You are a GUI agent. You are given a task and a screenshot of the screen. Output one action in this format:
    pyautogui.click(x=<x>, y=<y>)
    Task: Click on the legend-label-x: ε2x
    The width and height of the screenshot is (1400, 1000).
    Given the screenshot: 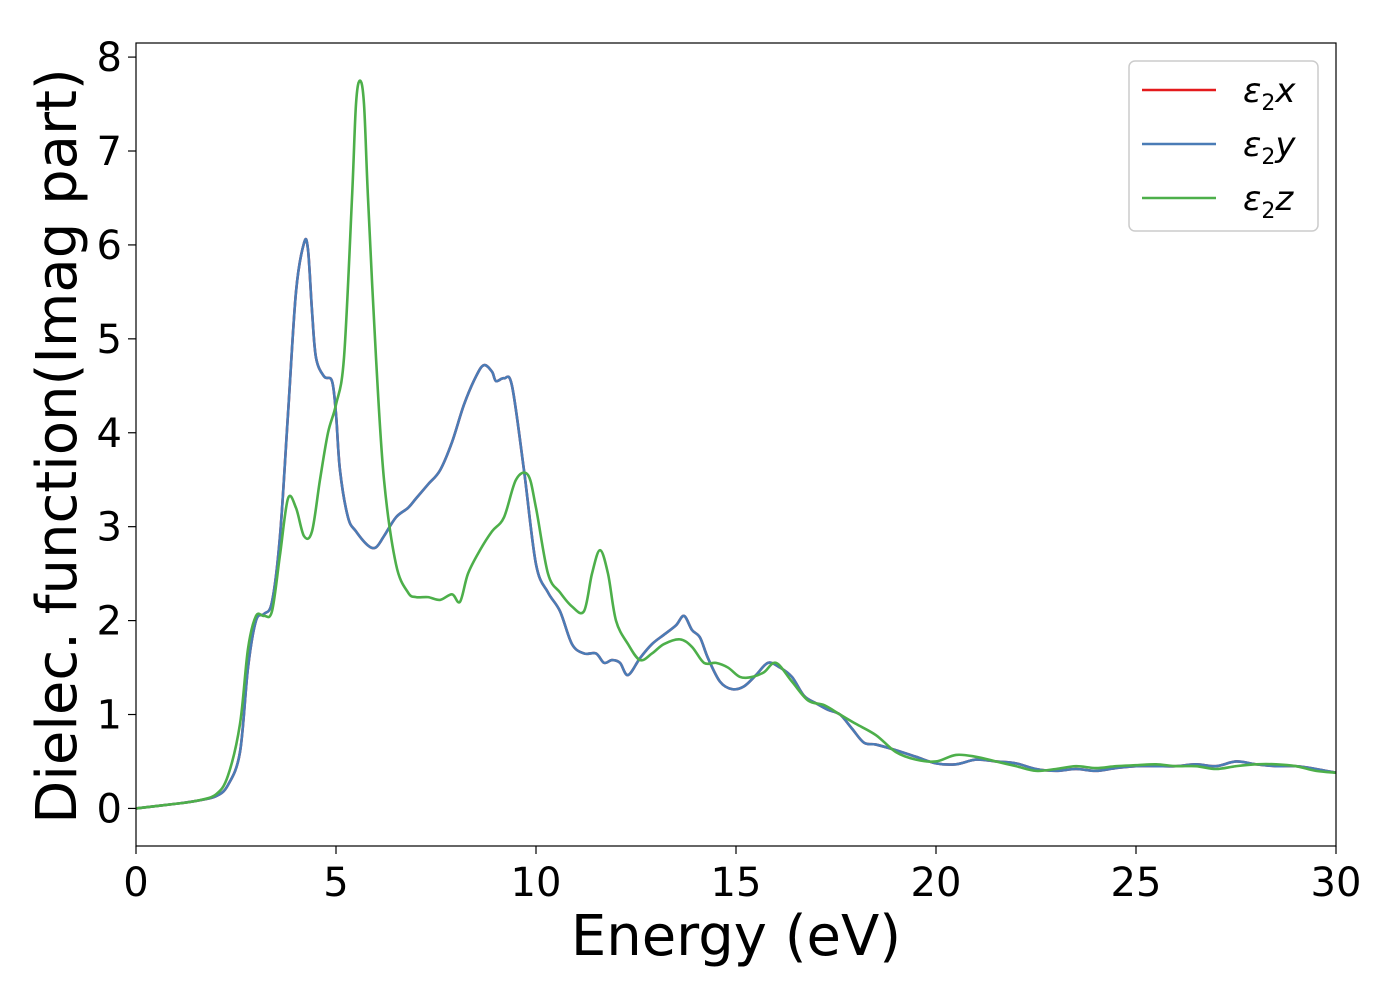 What is the action you would take?
    pyautogui.click(x=1269, y=93)
    